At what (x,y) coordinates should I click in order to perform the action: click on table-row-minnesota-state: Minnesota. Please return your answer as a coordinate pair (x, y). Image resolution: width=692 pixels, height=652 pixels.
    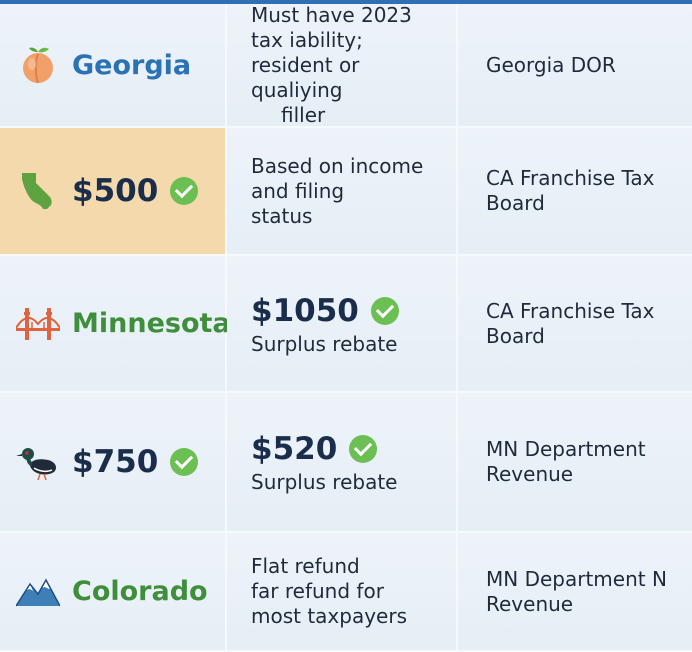
    Looking at the image, I should click on (115, 324).